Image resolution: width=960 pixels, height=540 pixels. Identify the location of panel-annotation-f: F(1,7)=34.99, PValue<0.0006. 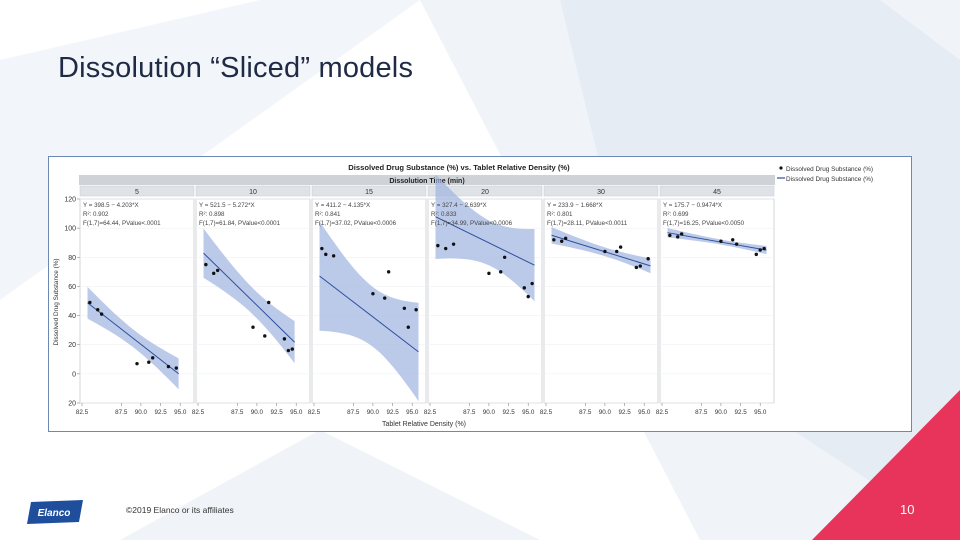
(472, 223).